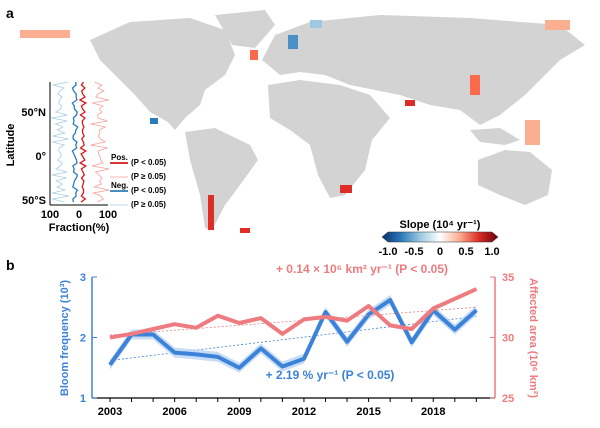 Image resolution: width=600 pixels, height=428 pixels. Describe the element at coordinates (100, 142) in the screenshot. I see `pos-nonsig-line` at that location.